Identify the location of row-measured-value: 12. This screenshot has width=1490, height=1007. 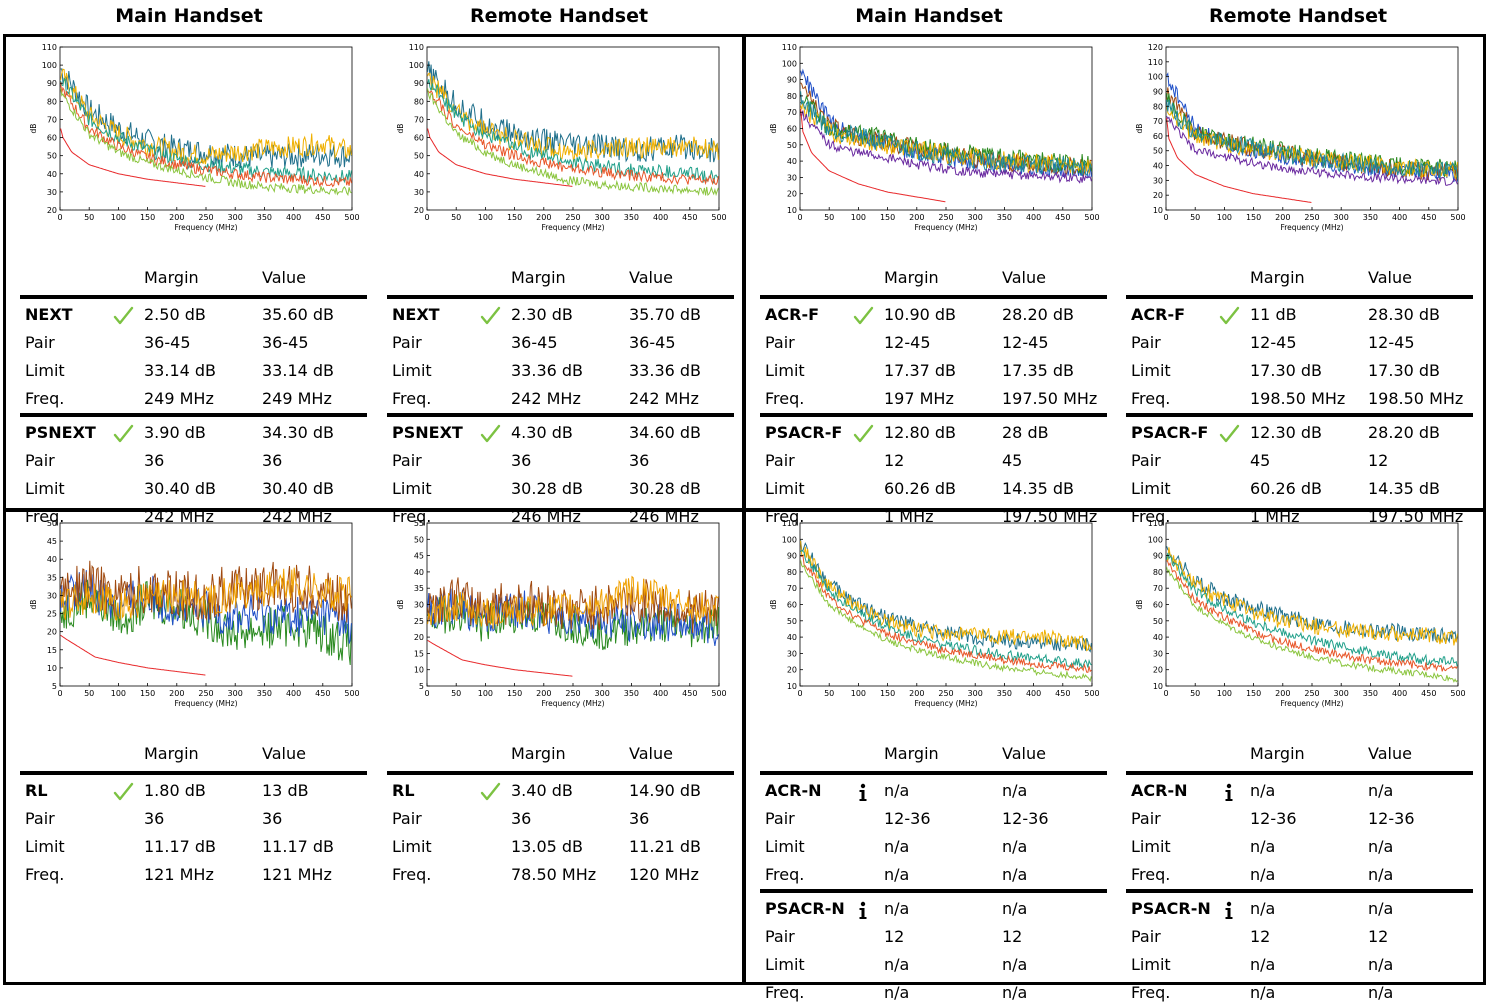
(1378, 936).